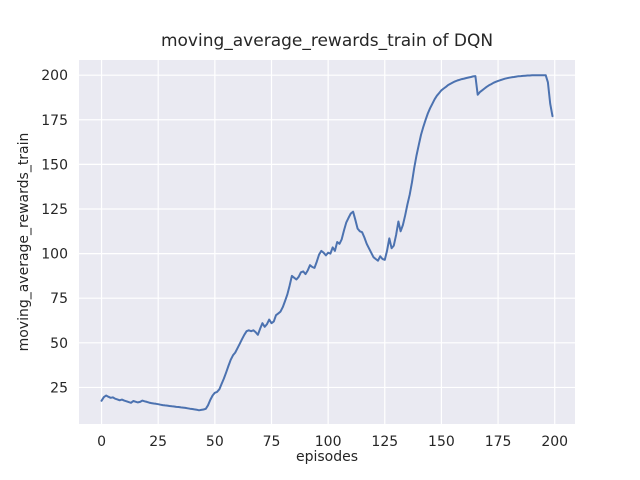 The height and width of the screenshot is (480, 640). Describe the element at coordinates (24, 242) in the screenshot. I see `y-axis-label: moving_average_rewards_train` at that location.